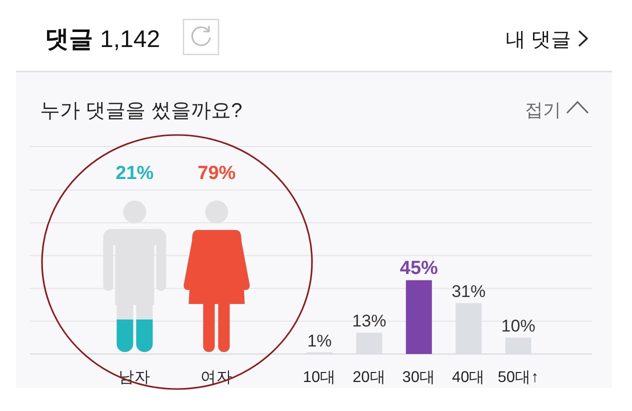  Describe the element at coordinates (135, 173) in the screenshot. I see `data-label: 21%` at that location.